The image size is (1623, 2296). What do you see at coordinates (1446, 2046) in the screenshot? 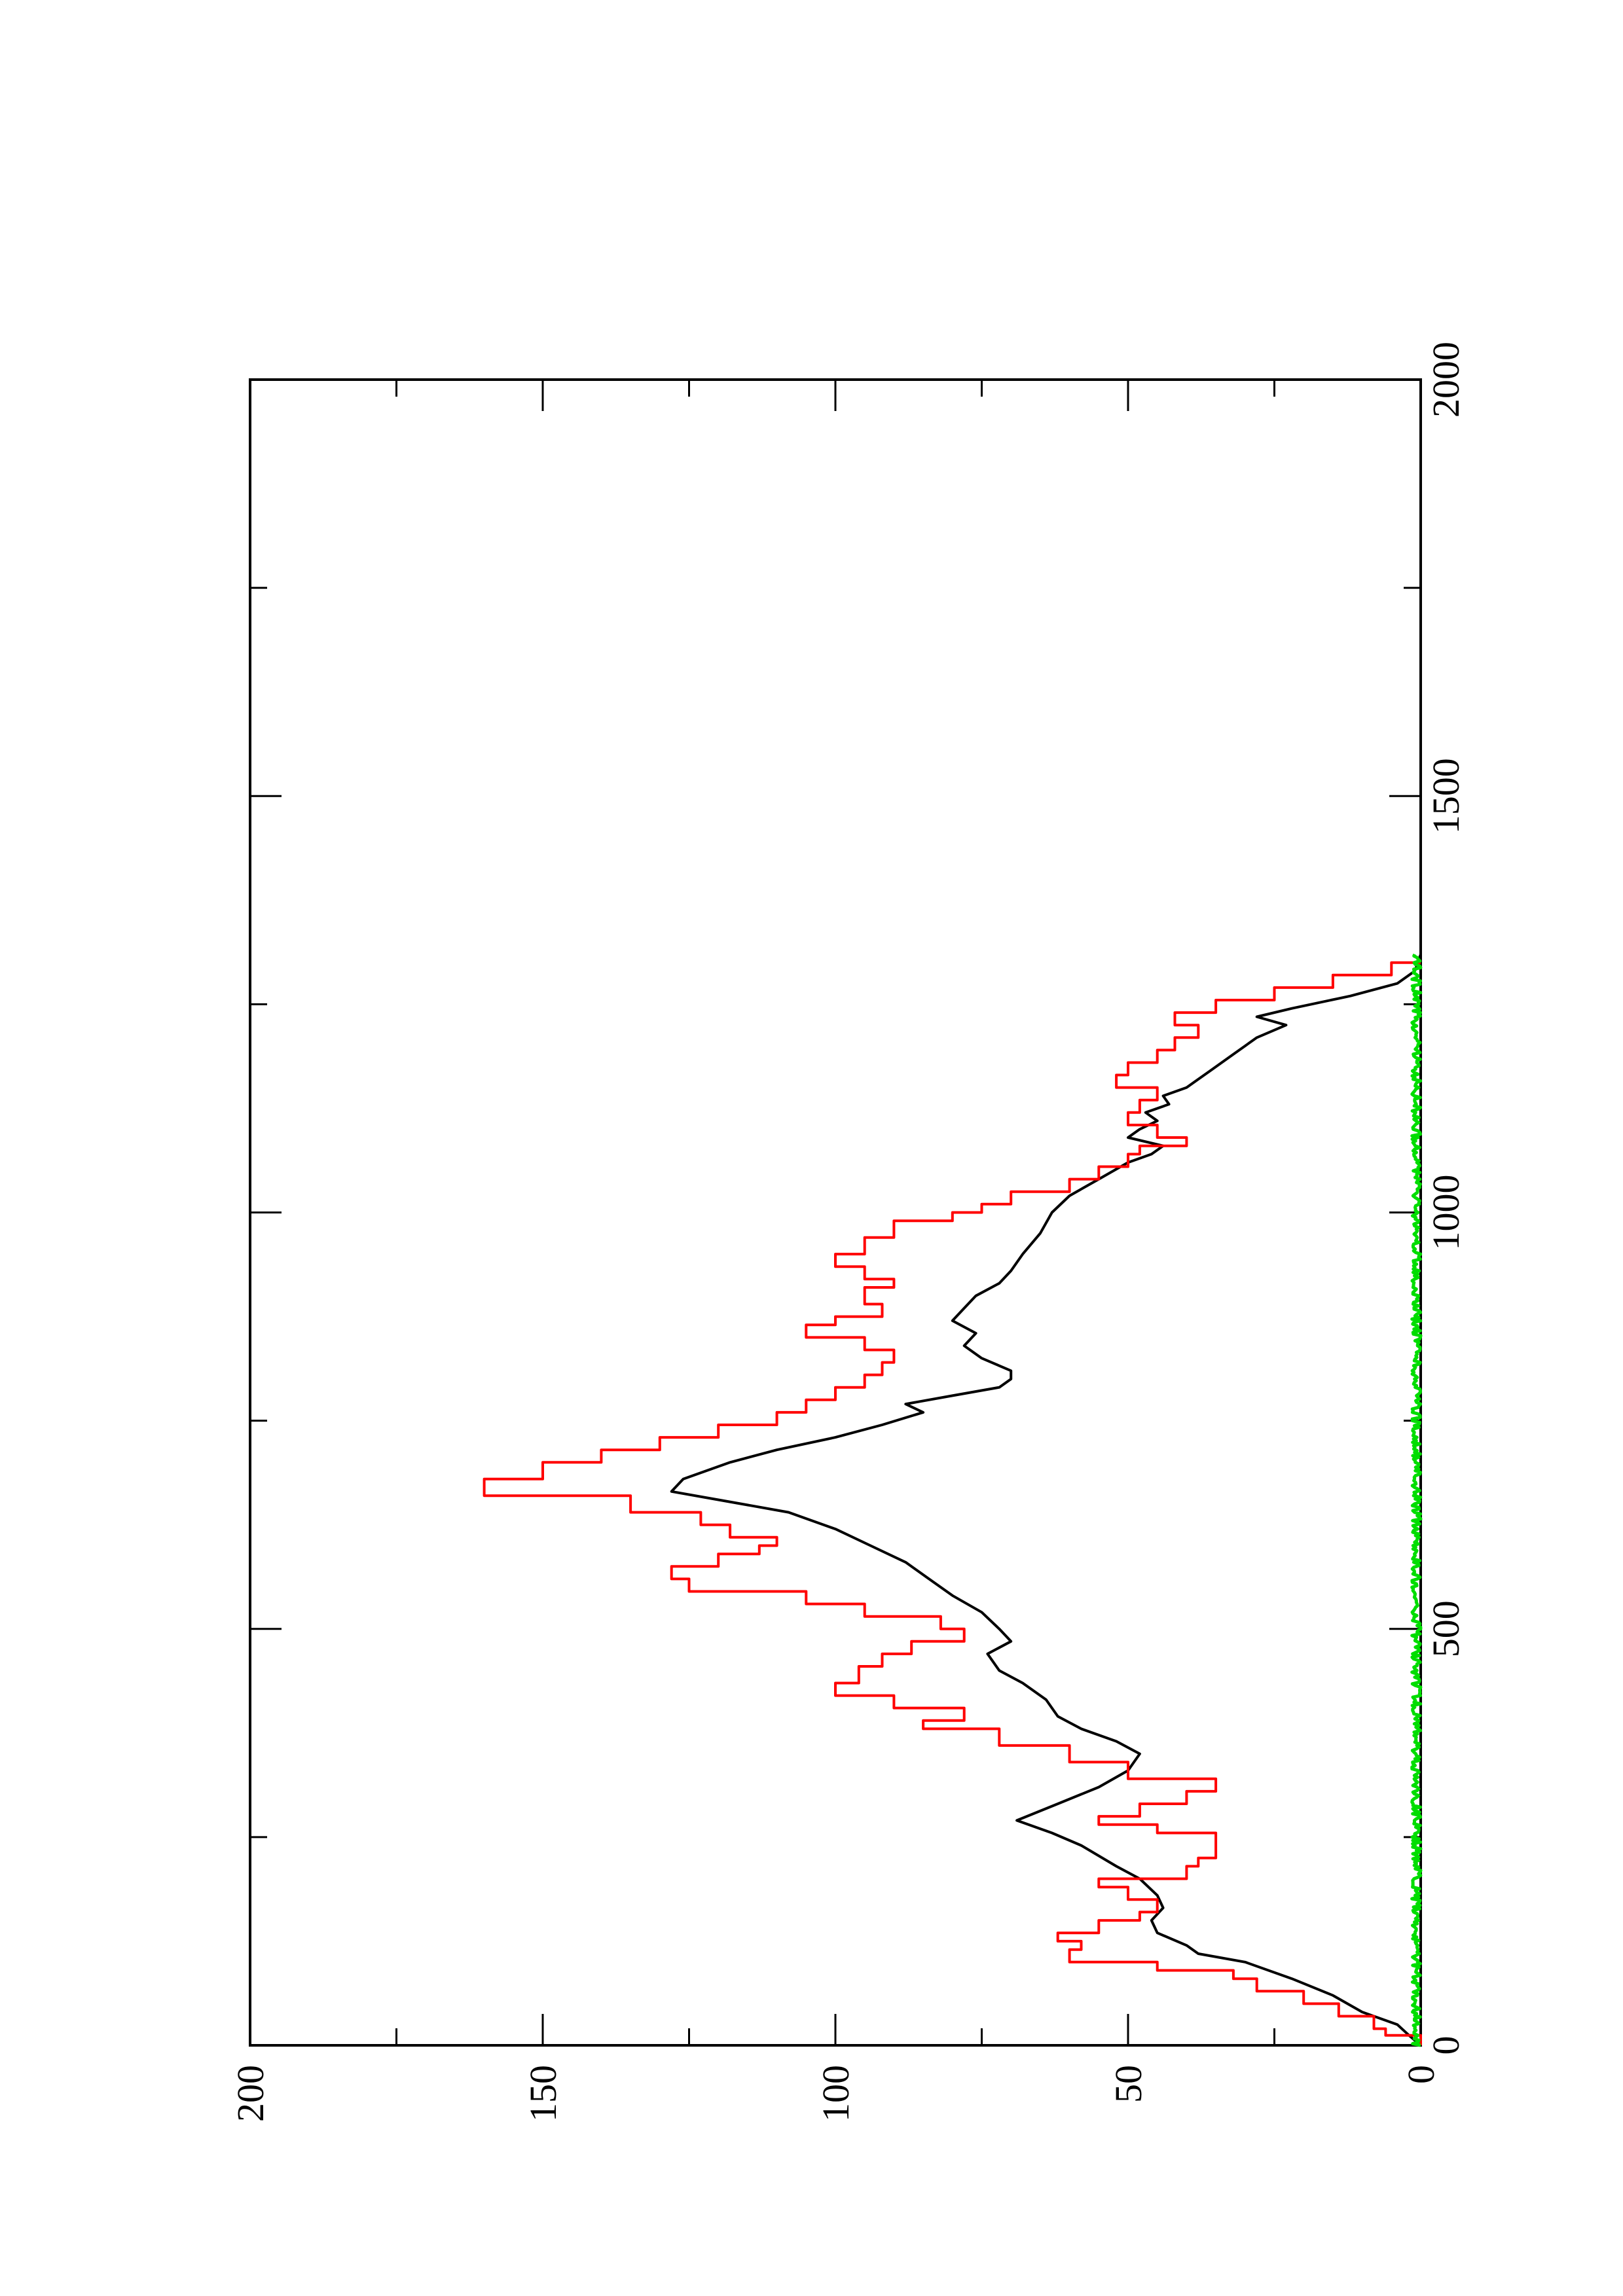
I see `x-tick-label: 0` at bounding box center [1446, 2046].